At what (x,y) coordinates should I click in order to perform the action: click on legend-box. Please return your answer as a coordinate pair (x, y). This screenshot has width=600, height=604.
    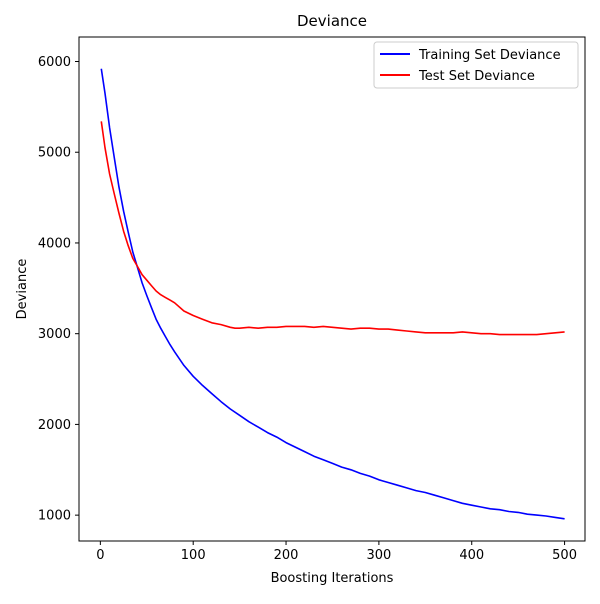
    Looking at the image, I should click on (476, 65).